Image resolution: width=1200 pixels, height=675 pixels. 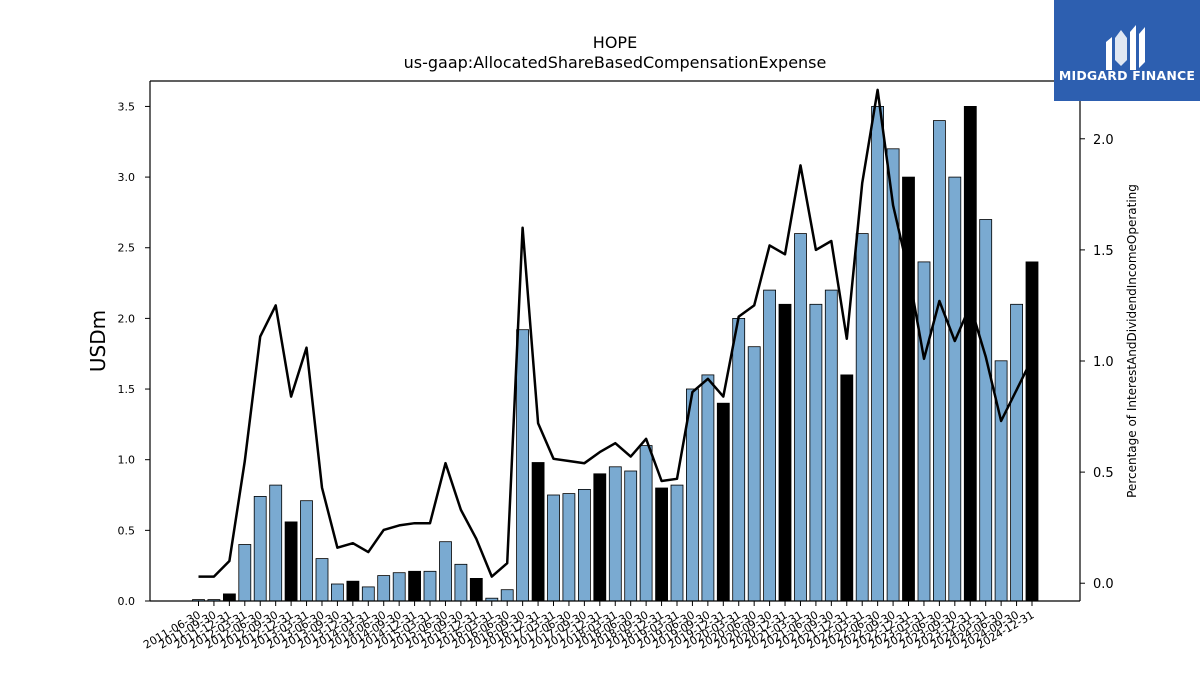 I want to click on y2-tick-label: 1.0, so click(x=1103, y=362).